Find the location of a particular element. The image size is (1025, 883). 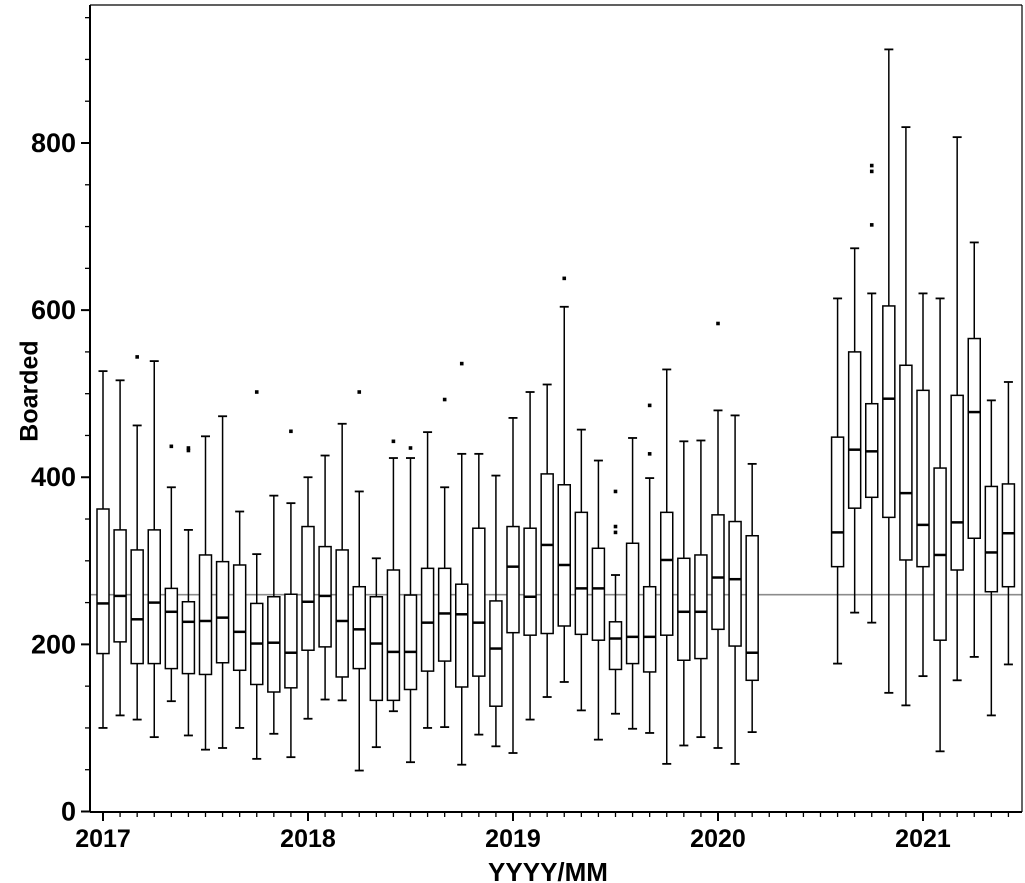

y-tick-label: 600 is located at coordinates (53, 310).